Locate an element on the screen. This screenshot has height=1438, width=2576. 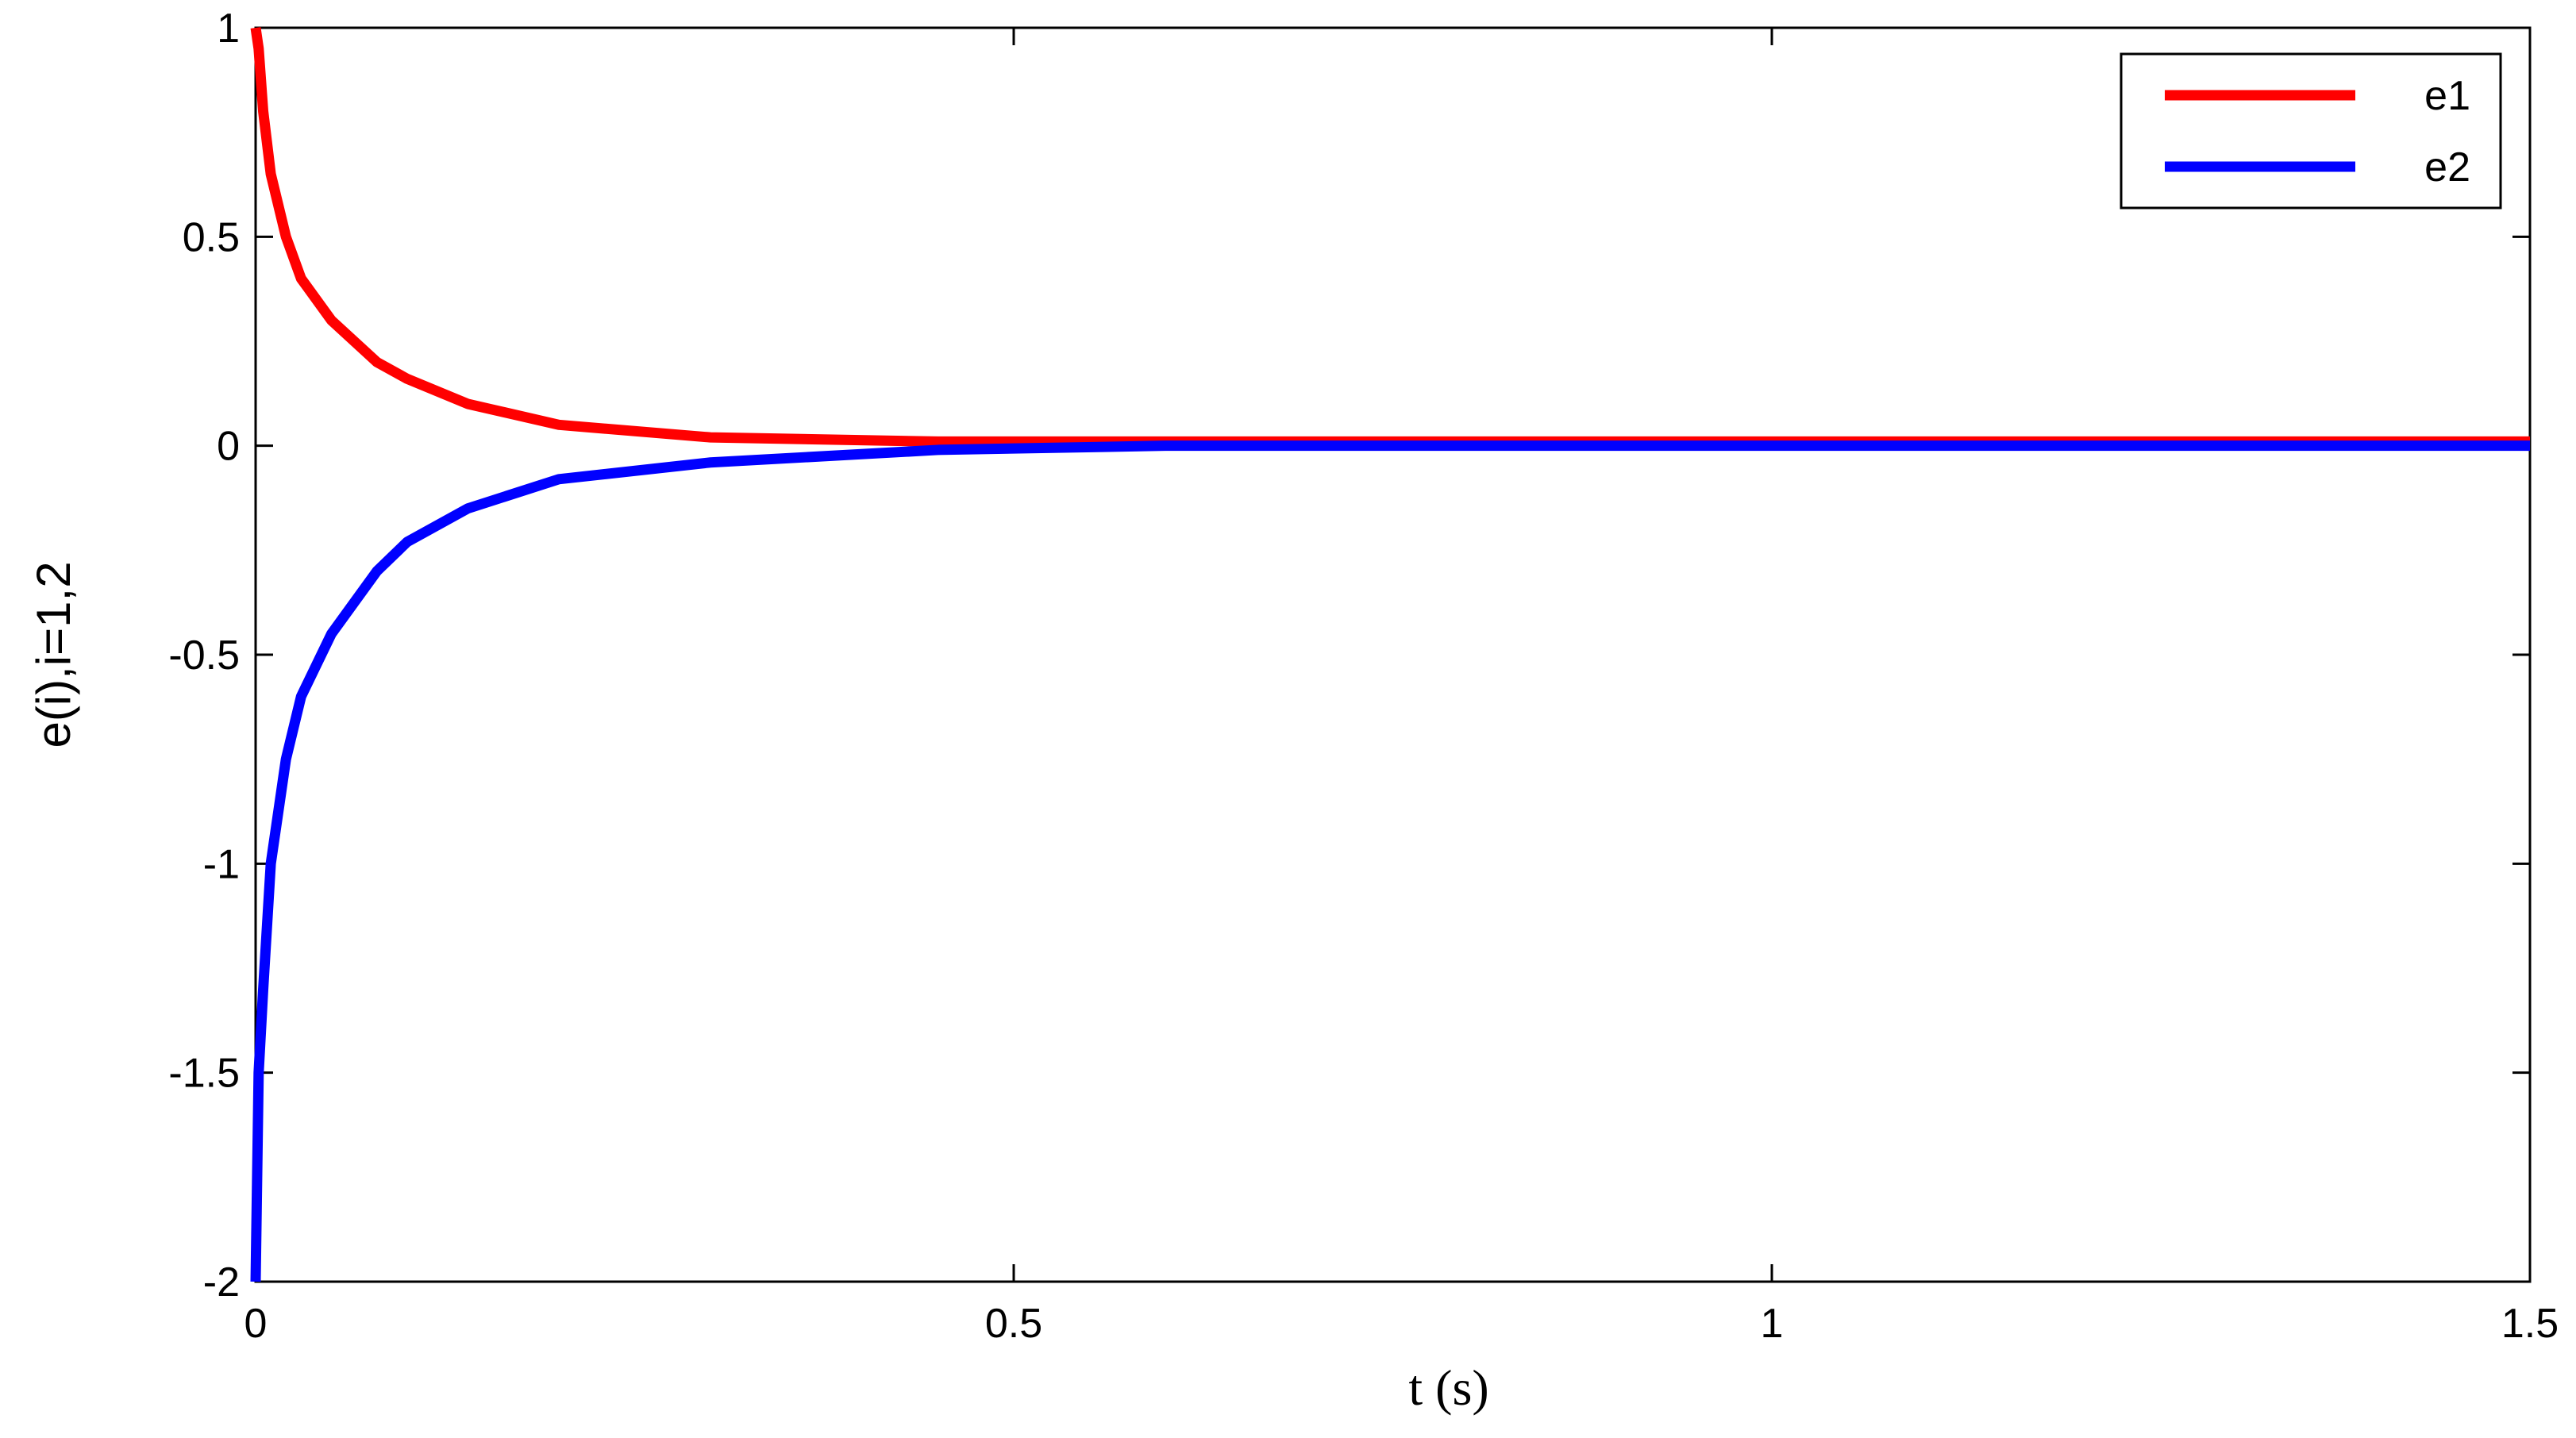
y-tick-label: -1 is located at coordinates (221, 864).